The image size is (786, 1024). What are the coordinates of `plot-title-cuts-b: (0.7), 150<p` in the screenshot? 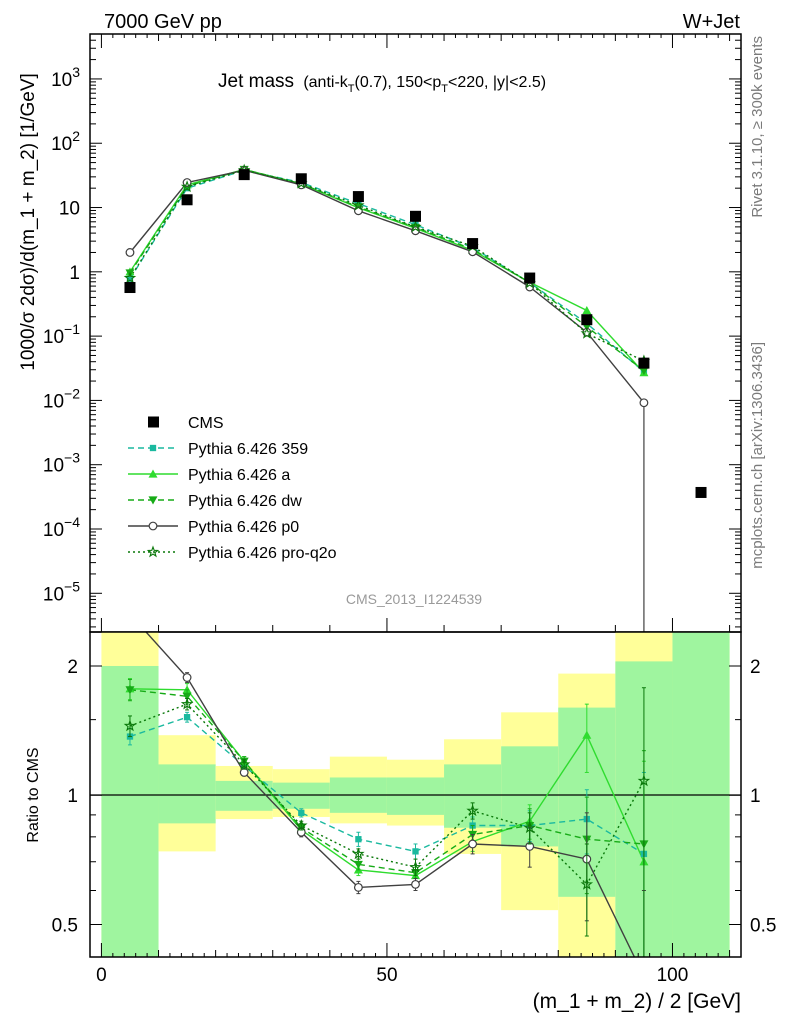 It's located at (398, 82).